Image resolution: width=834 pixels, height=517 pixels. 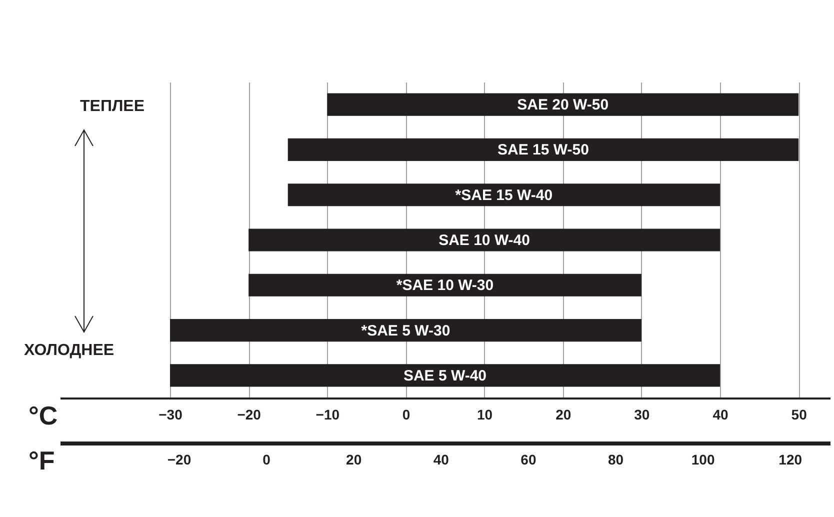 I want to click on x2-tick-label: −20, so click(x=179, y=460).